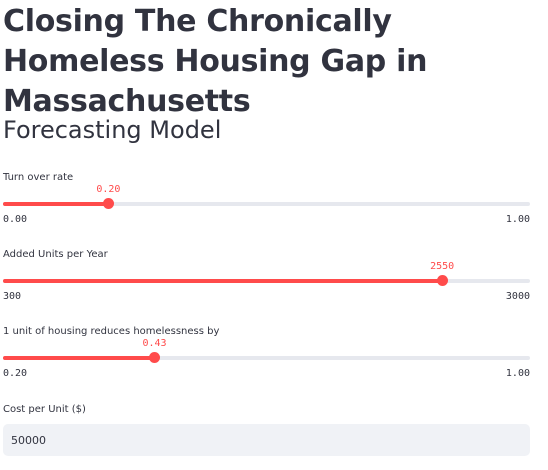 This screenshot has height=470, width=548. Describe the element at coordinates (266, 196) in the screenshot. I see `slider-track: 0.20` at that location.